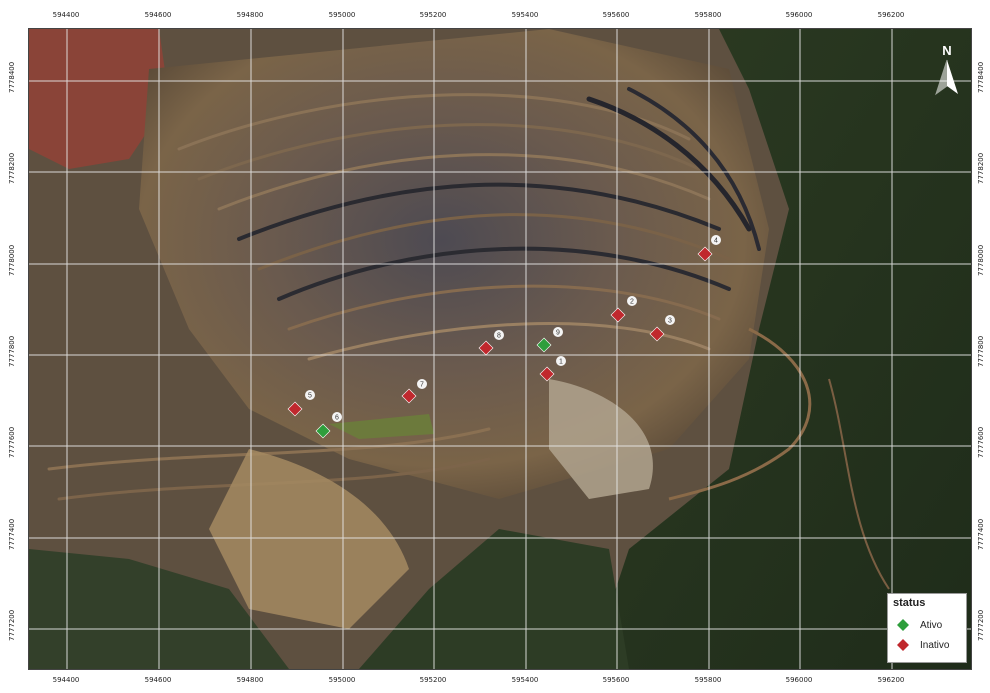  I want to click on north-label: N, so click(947, 50).